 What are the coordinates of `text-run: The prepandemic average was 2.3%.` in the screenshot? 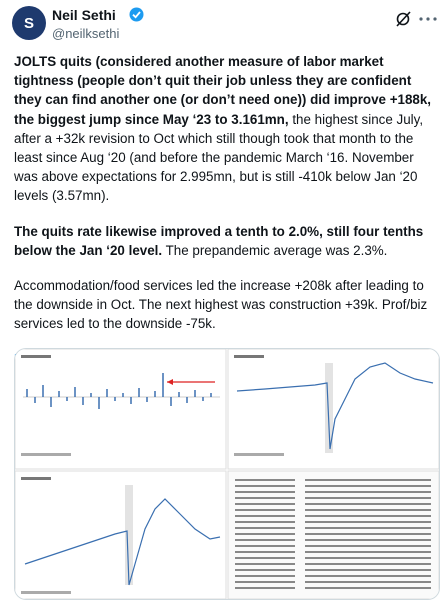 It's located at (275, 250).